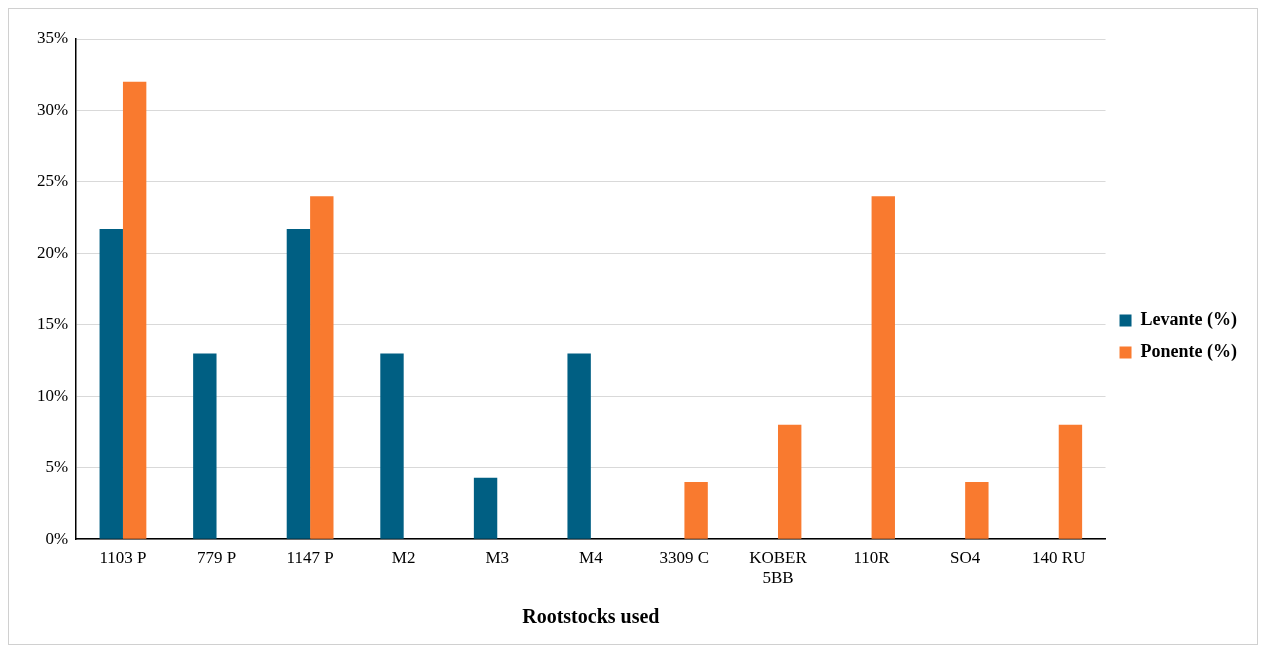  Describe the element at coordinates (1189, 352) in the screenshot. I see `legend-label: Ponente (%)` at that location.